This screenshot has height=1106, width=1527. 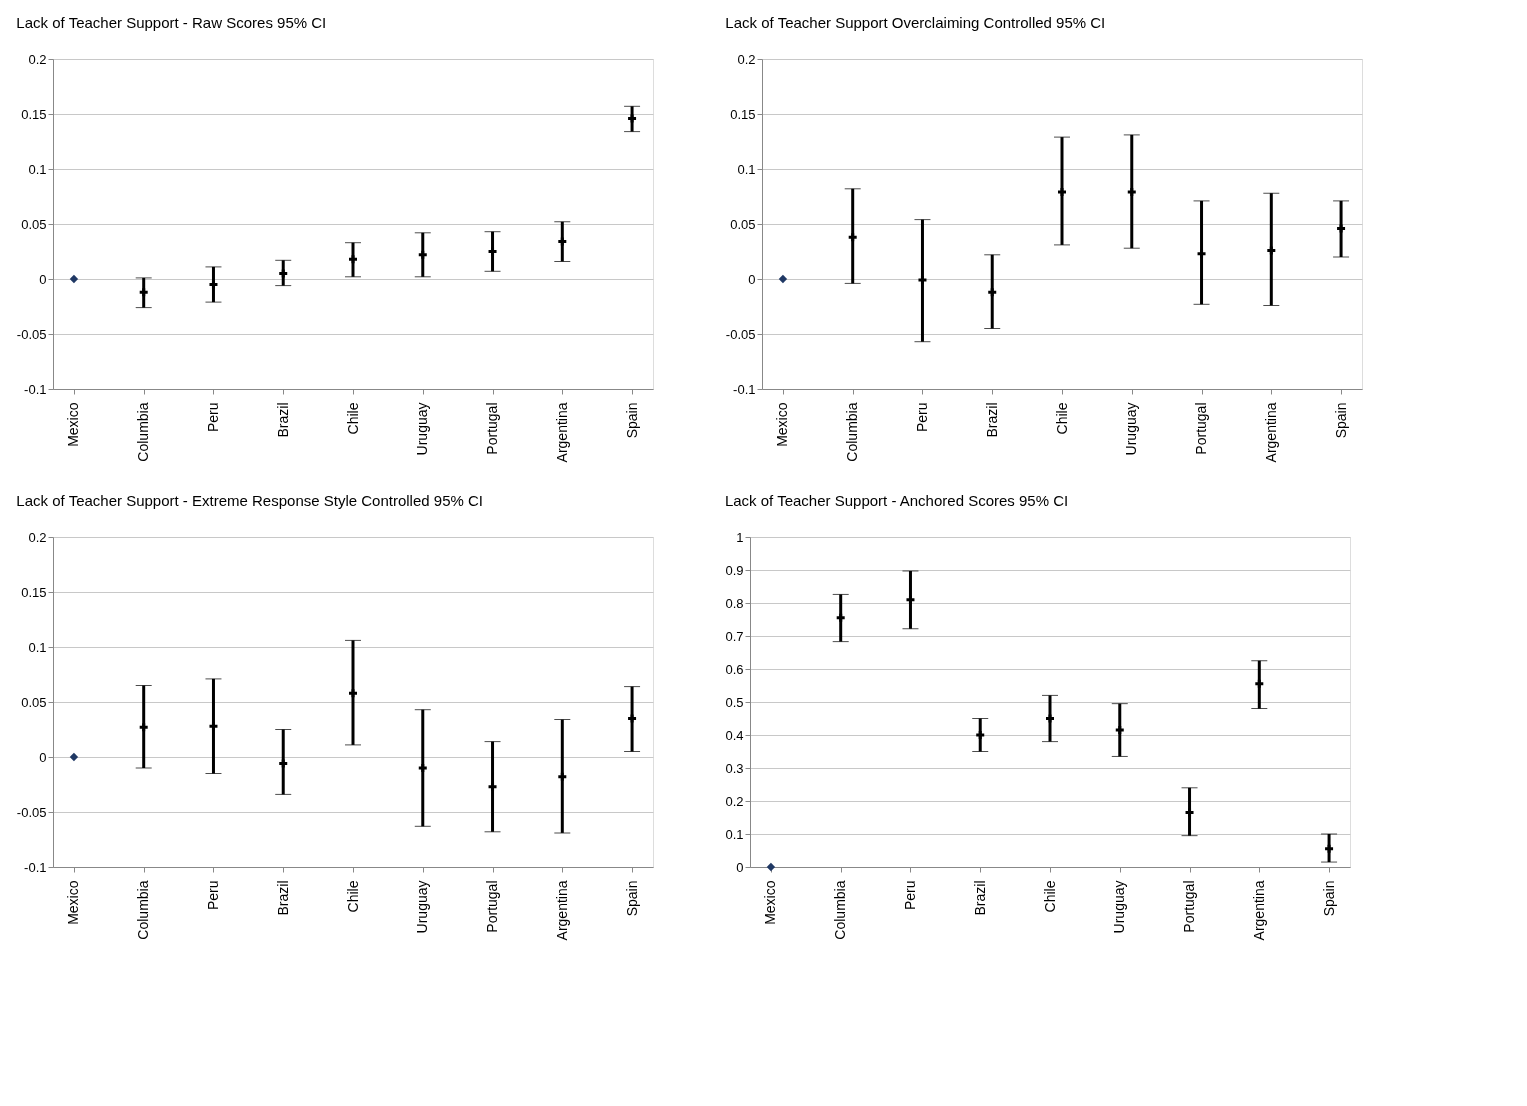 I want to click on chart-title: Lack of Teacher Support - Extreme Response Style Controlled 95% CI, so click(x=250, y=500).